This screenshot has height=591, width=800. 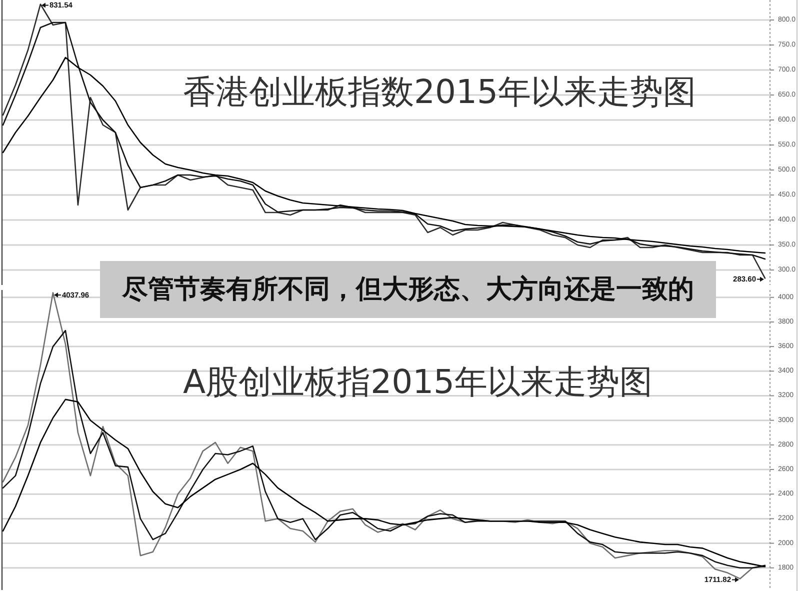 I want to click on annotation: 尽管节奏有所不同，但大形态、大方向还是一致的, so click(x=407, y=289).